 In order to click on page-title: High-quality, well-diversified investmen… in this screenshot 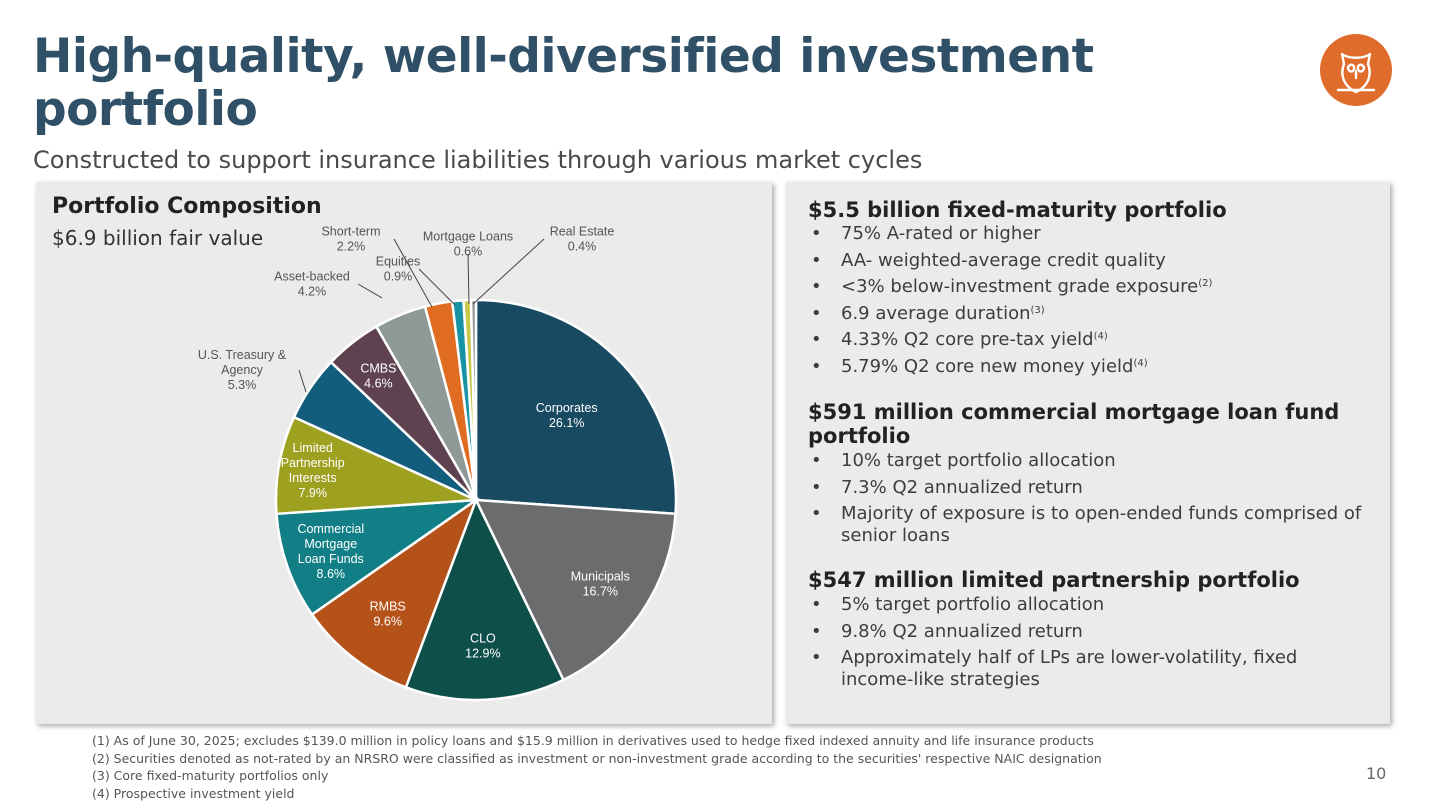, I will do `click(563, 83)`.